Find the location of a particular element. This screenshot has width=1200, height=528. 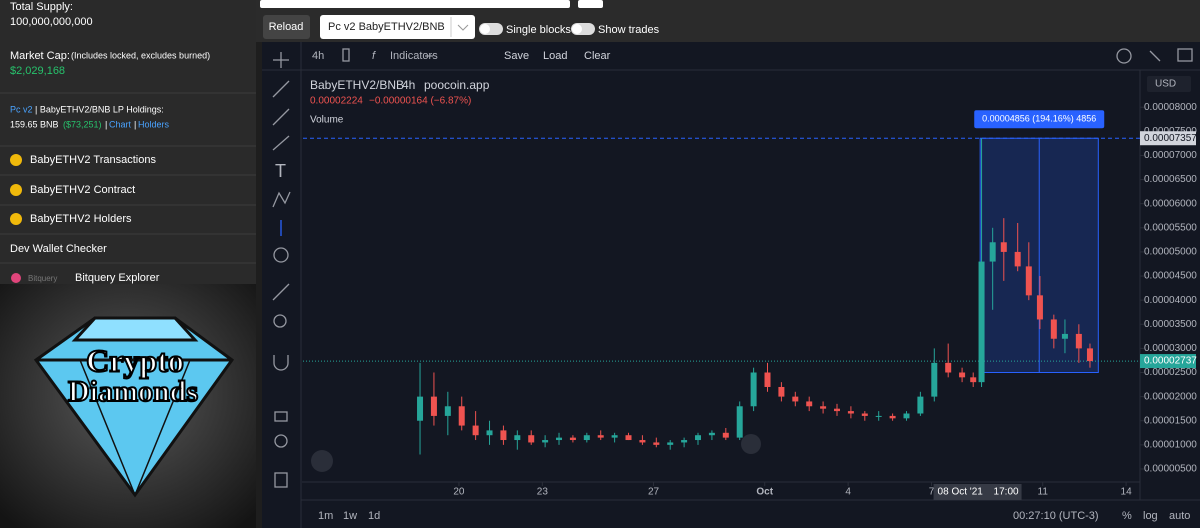

lp-title: | BabyETHV2/BNB LP Holdings: is located at coordinates (99, 109).